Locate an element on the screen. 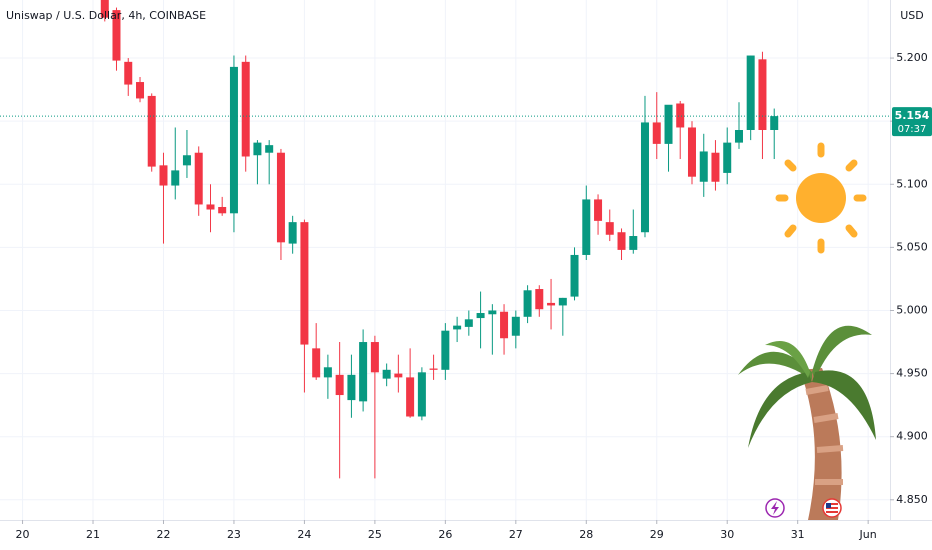 This screenshot has height=550, width=932. x-tick-label: 27 is located at coordinates (516, 534).